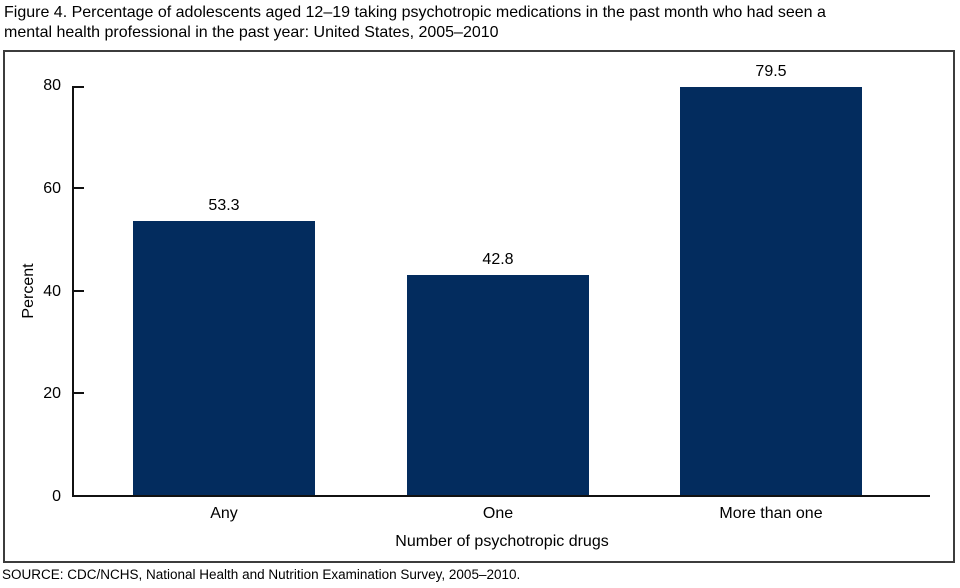  I want to click on x-axis-title: Number of psychotropic drugs, so click(502, 541).